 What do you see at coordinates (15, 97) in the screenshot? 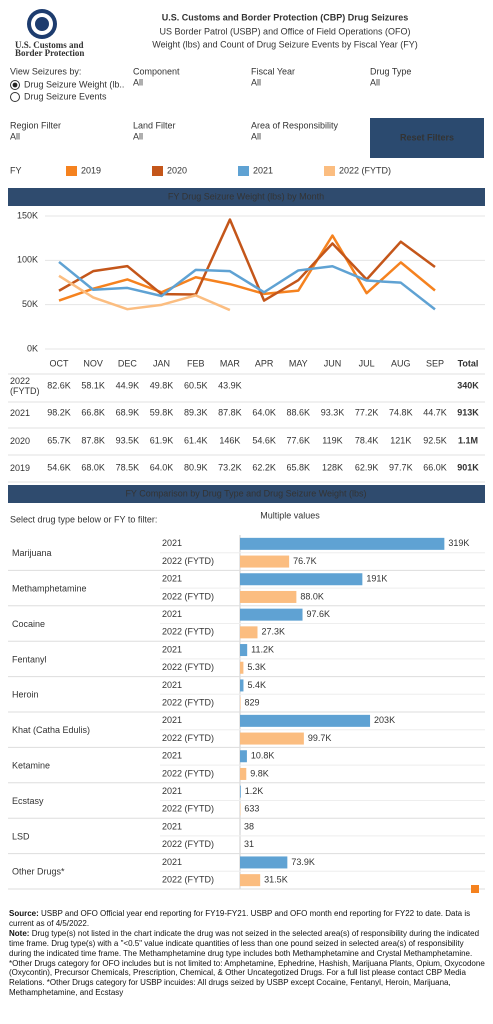
I see `radio-button` at bounding box center [15, 97].